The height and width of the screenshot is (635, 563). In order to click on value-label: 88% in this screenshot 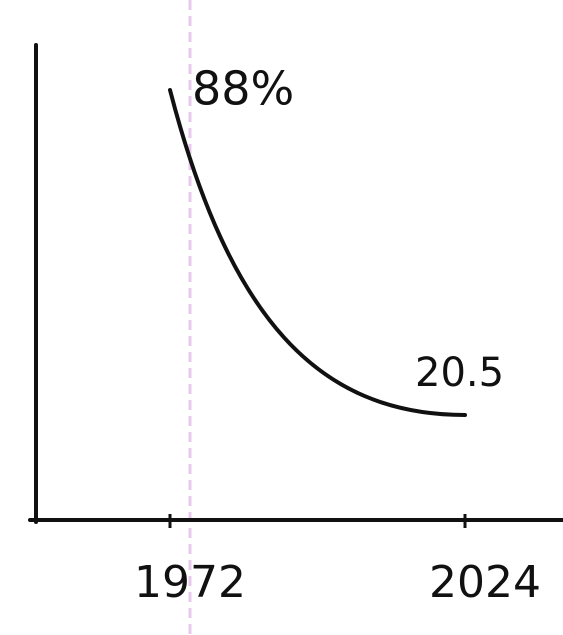, I will do `click(243, 89)`.